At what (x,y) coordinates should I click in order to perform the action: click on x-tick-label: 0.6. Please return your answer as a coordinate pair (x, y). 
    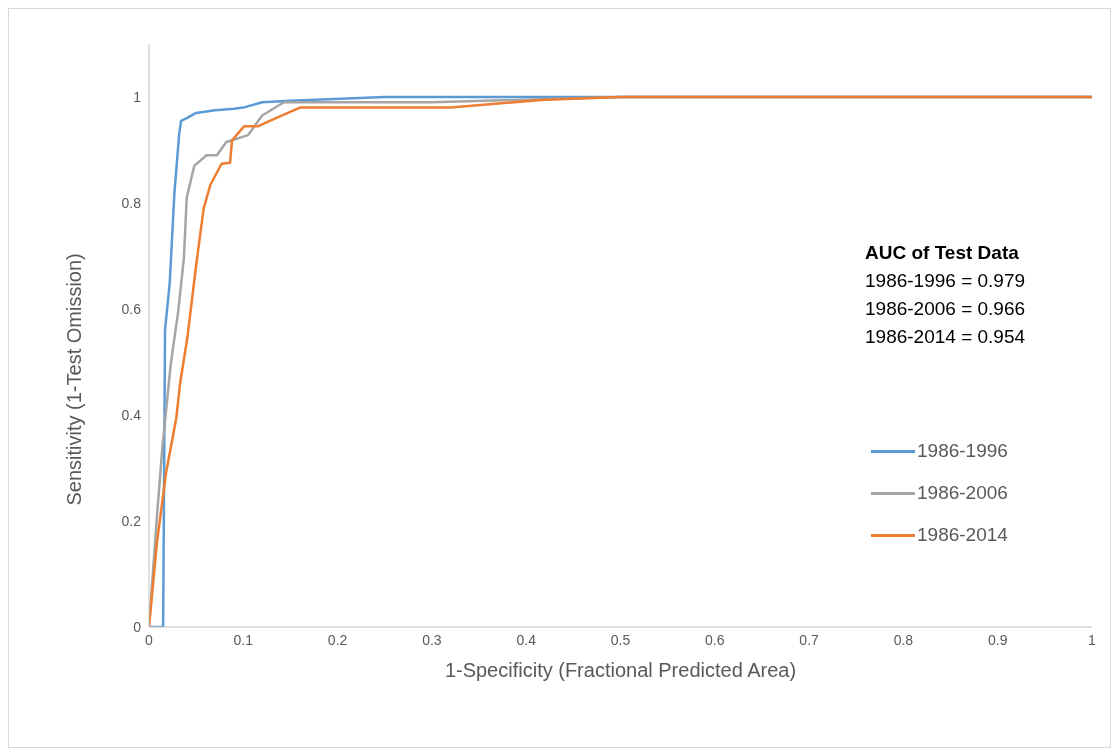
    Looking at the image, I should click on (715, 639).